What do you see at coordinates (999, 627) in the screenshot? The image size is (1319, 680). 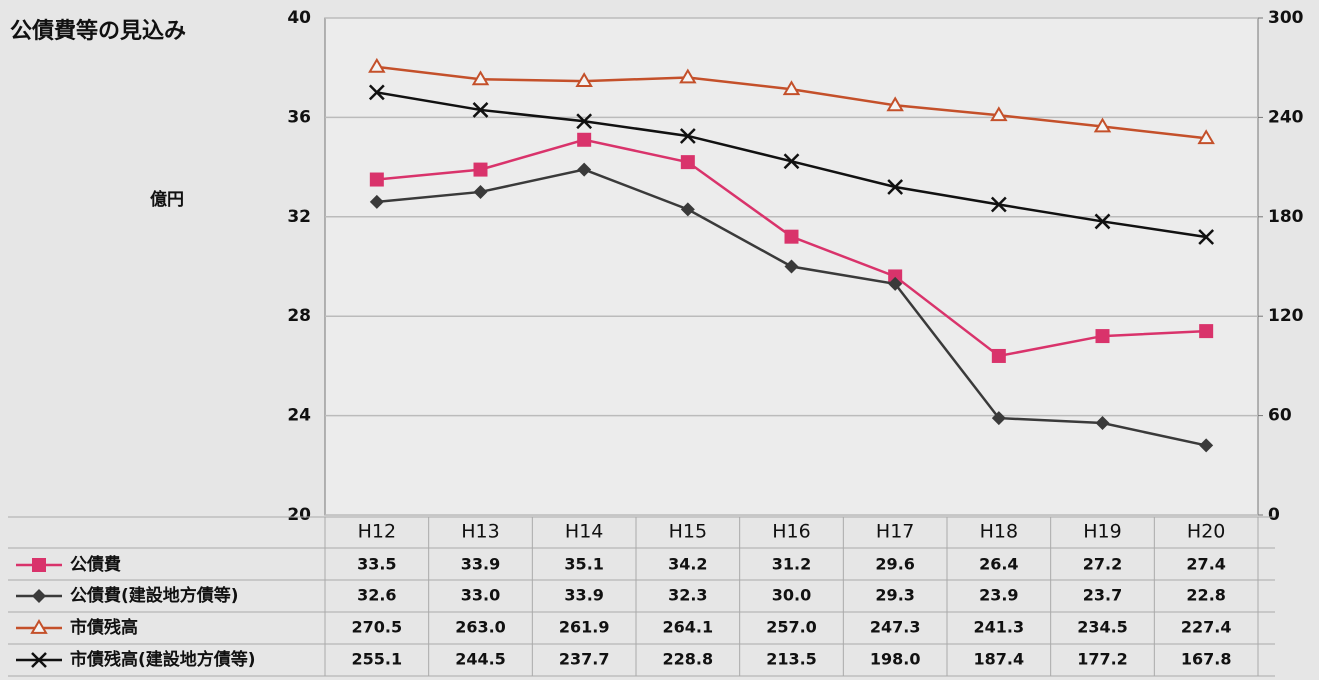 I see `table-value: 241.3` at bounding box center [999, 627].